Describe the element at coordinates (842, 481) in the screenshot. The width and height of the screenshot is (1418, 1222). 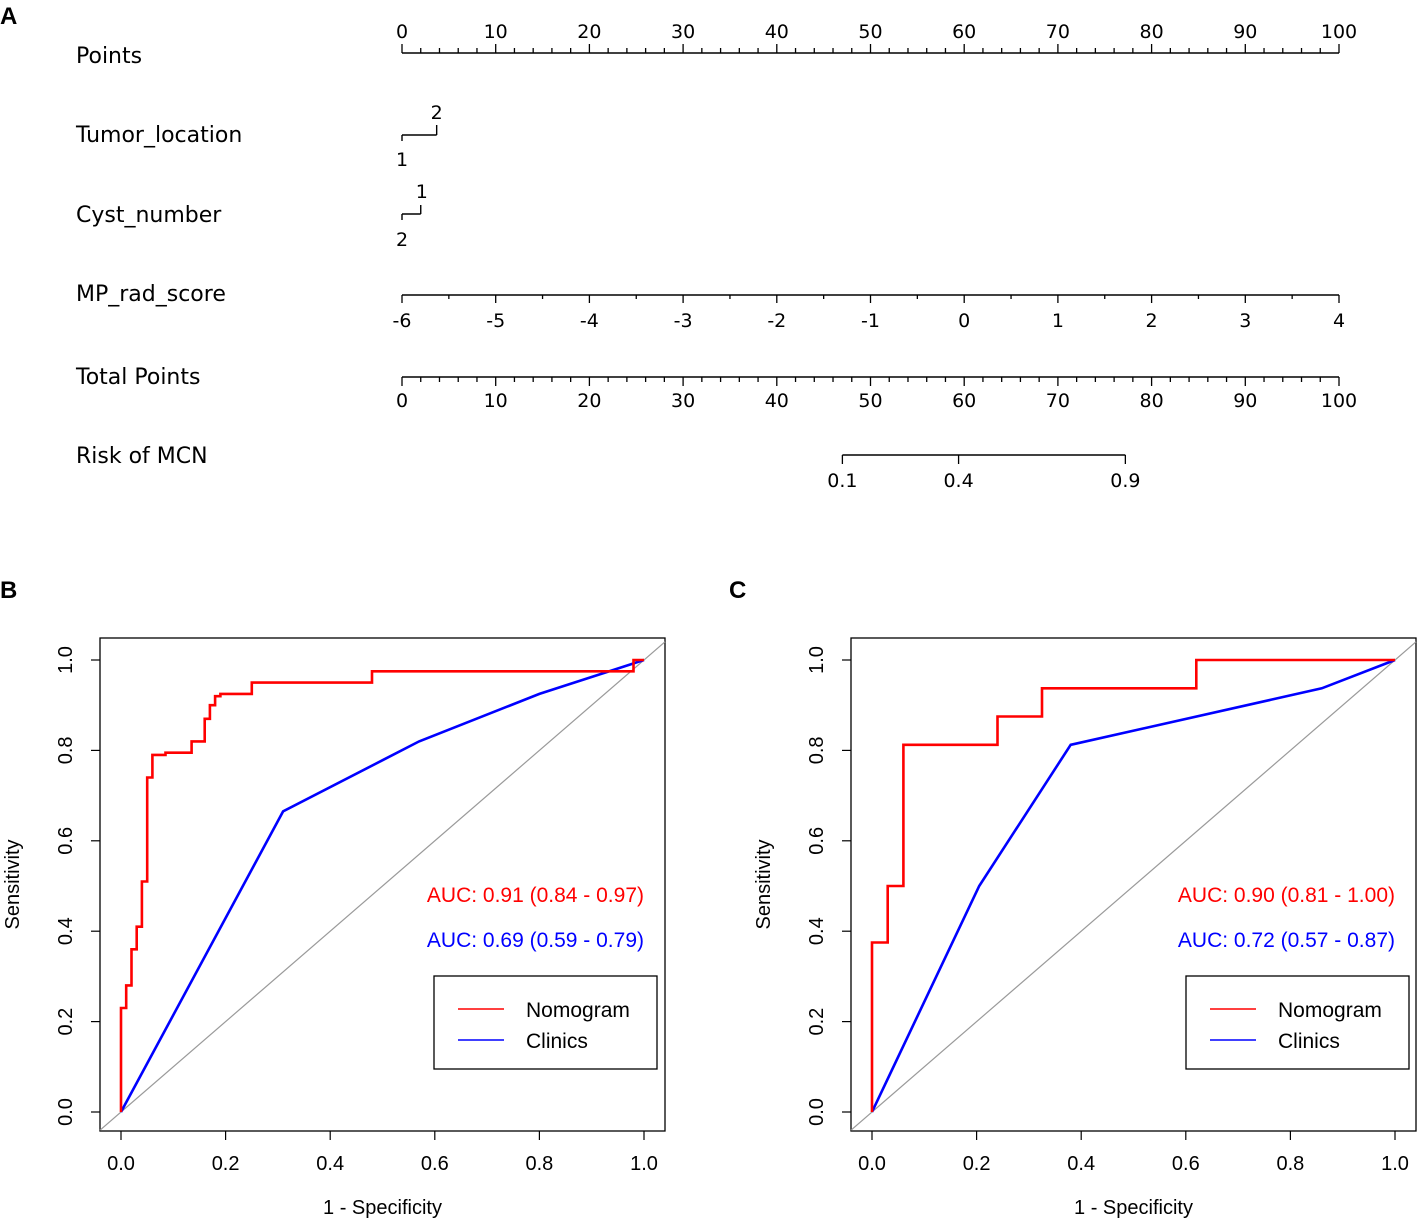
I see `risk-tick-label: 0.1` at that location.